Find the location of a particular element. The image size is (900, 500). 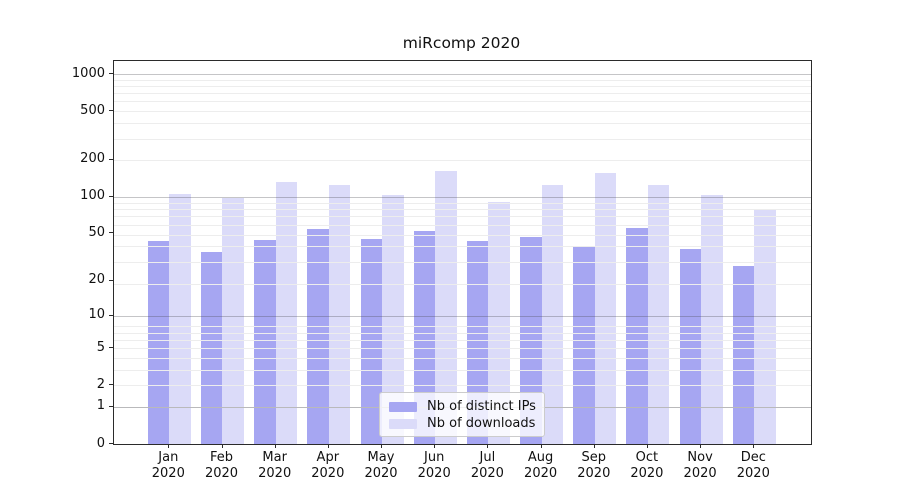

x-tick-label: Jun 2020 is located at coordinates (434, 465).